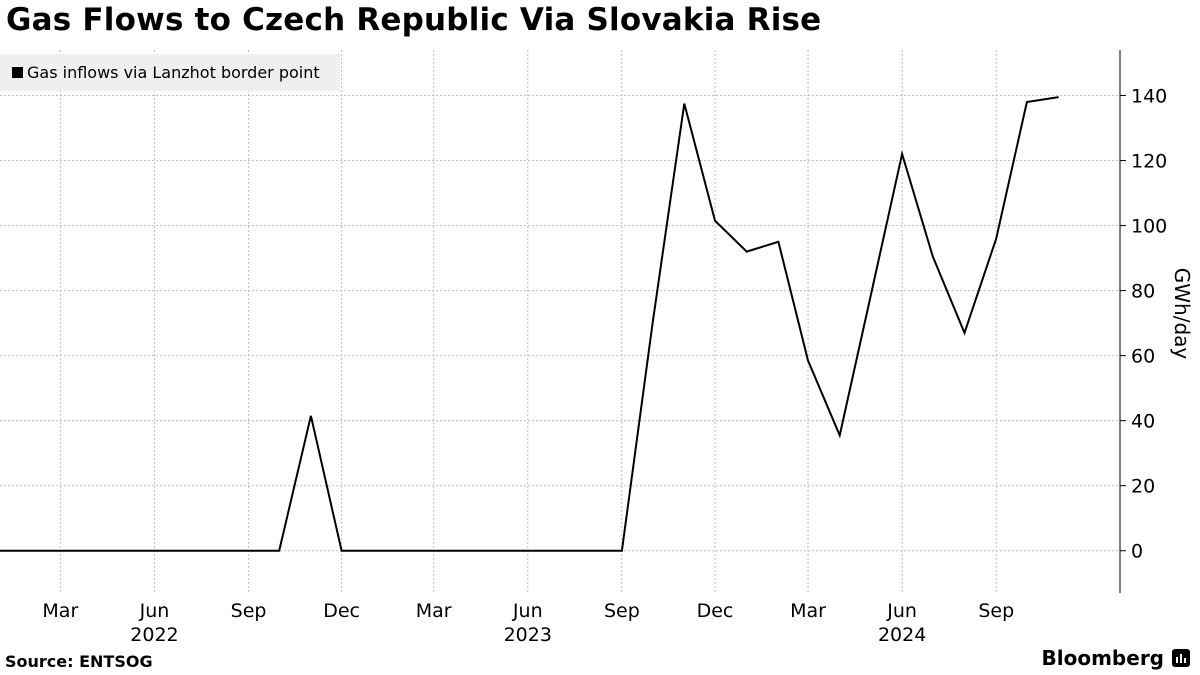 The image size is (1200, 675). What do you see at coordinates (1182, 314) in the screenshot?
I see `y-axis-label: GWh/day` at bounding box center [1182, 314].